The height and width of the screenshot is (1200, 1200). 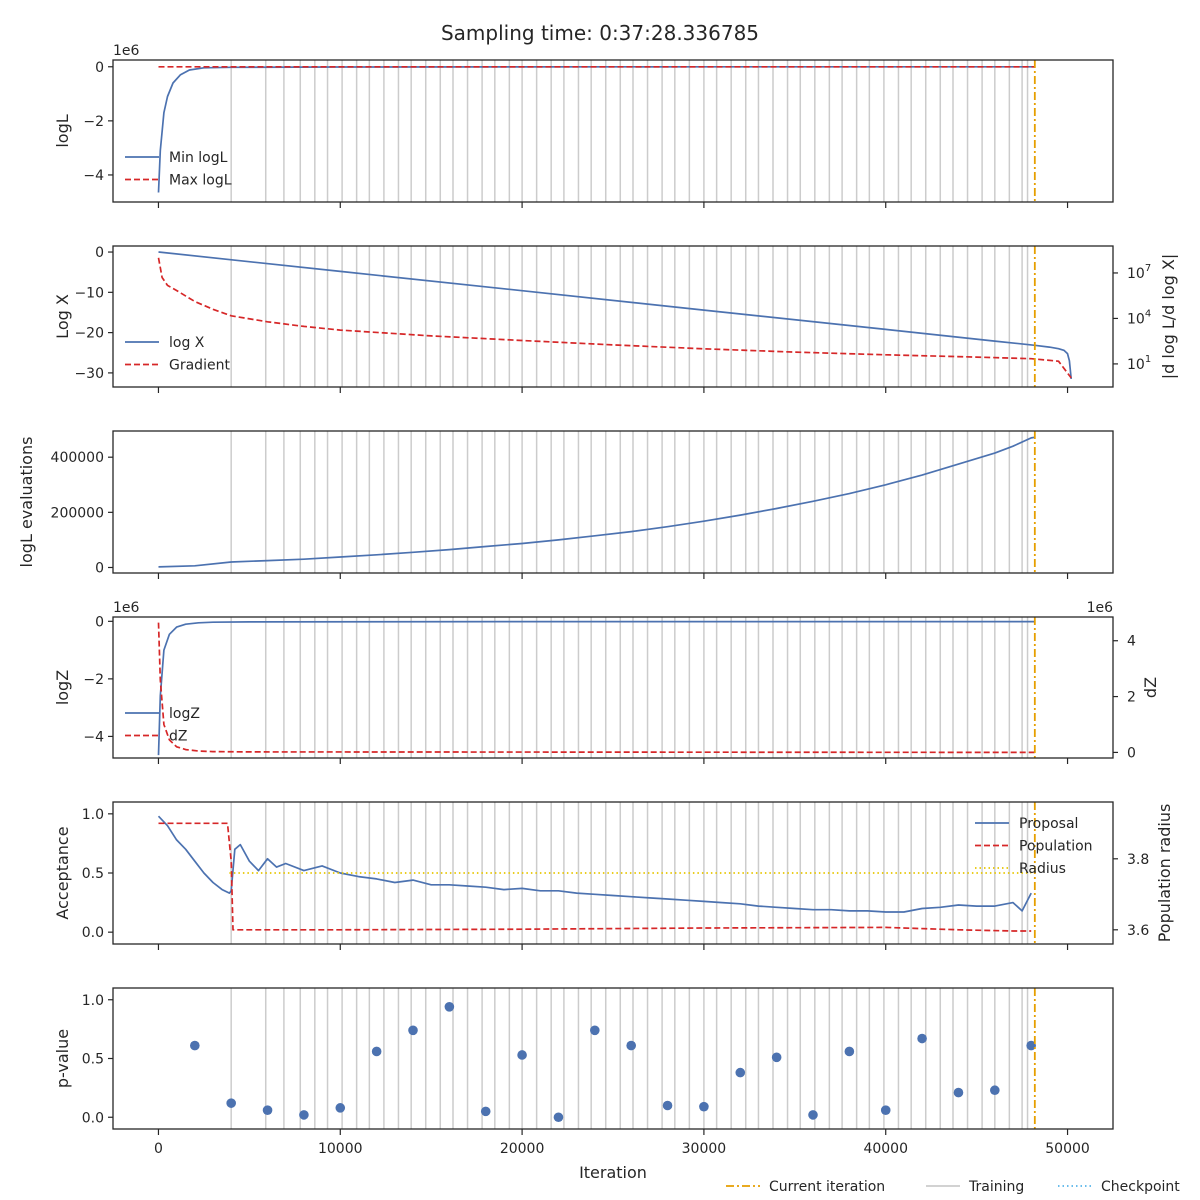 I want to click on figure-legend-label: Training, so click(x=996, y=1187).